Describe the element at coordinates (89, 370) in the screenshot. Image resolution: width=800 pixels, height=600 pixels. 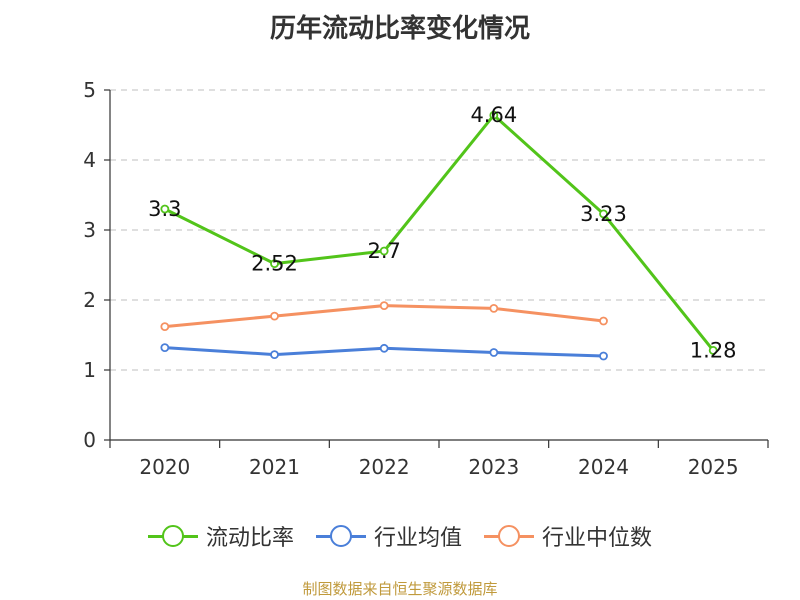
I see `y-tick-label: 1` at that location.